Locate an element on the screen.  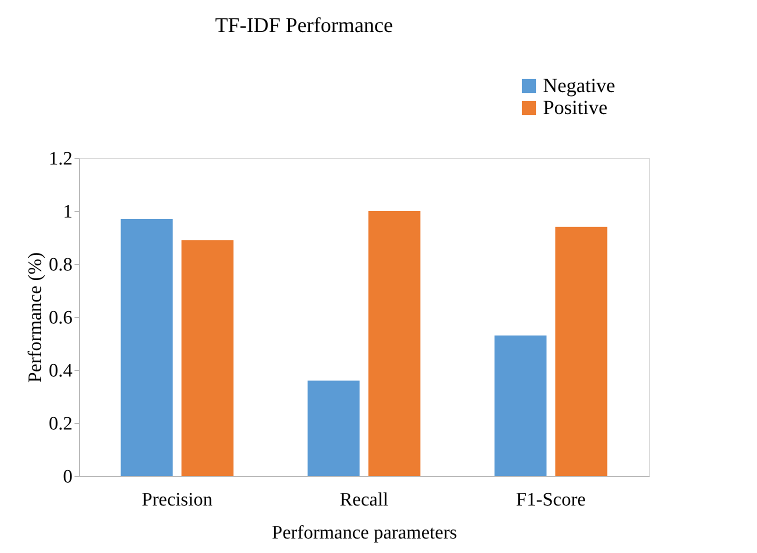
chart-title: TF-IDF Performance is located at coordinates (304, 25).